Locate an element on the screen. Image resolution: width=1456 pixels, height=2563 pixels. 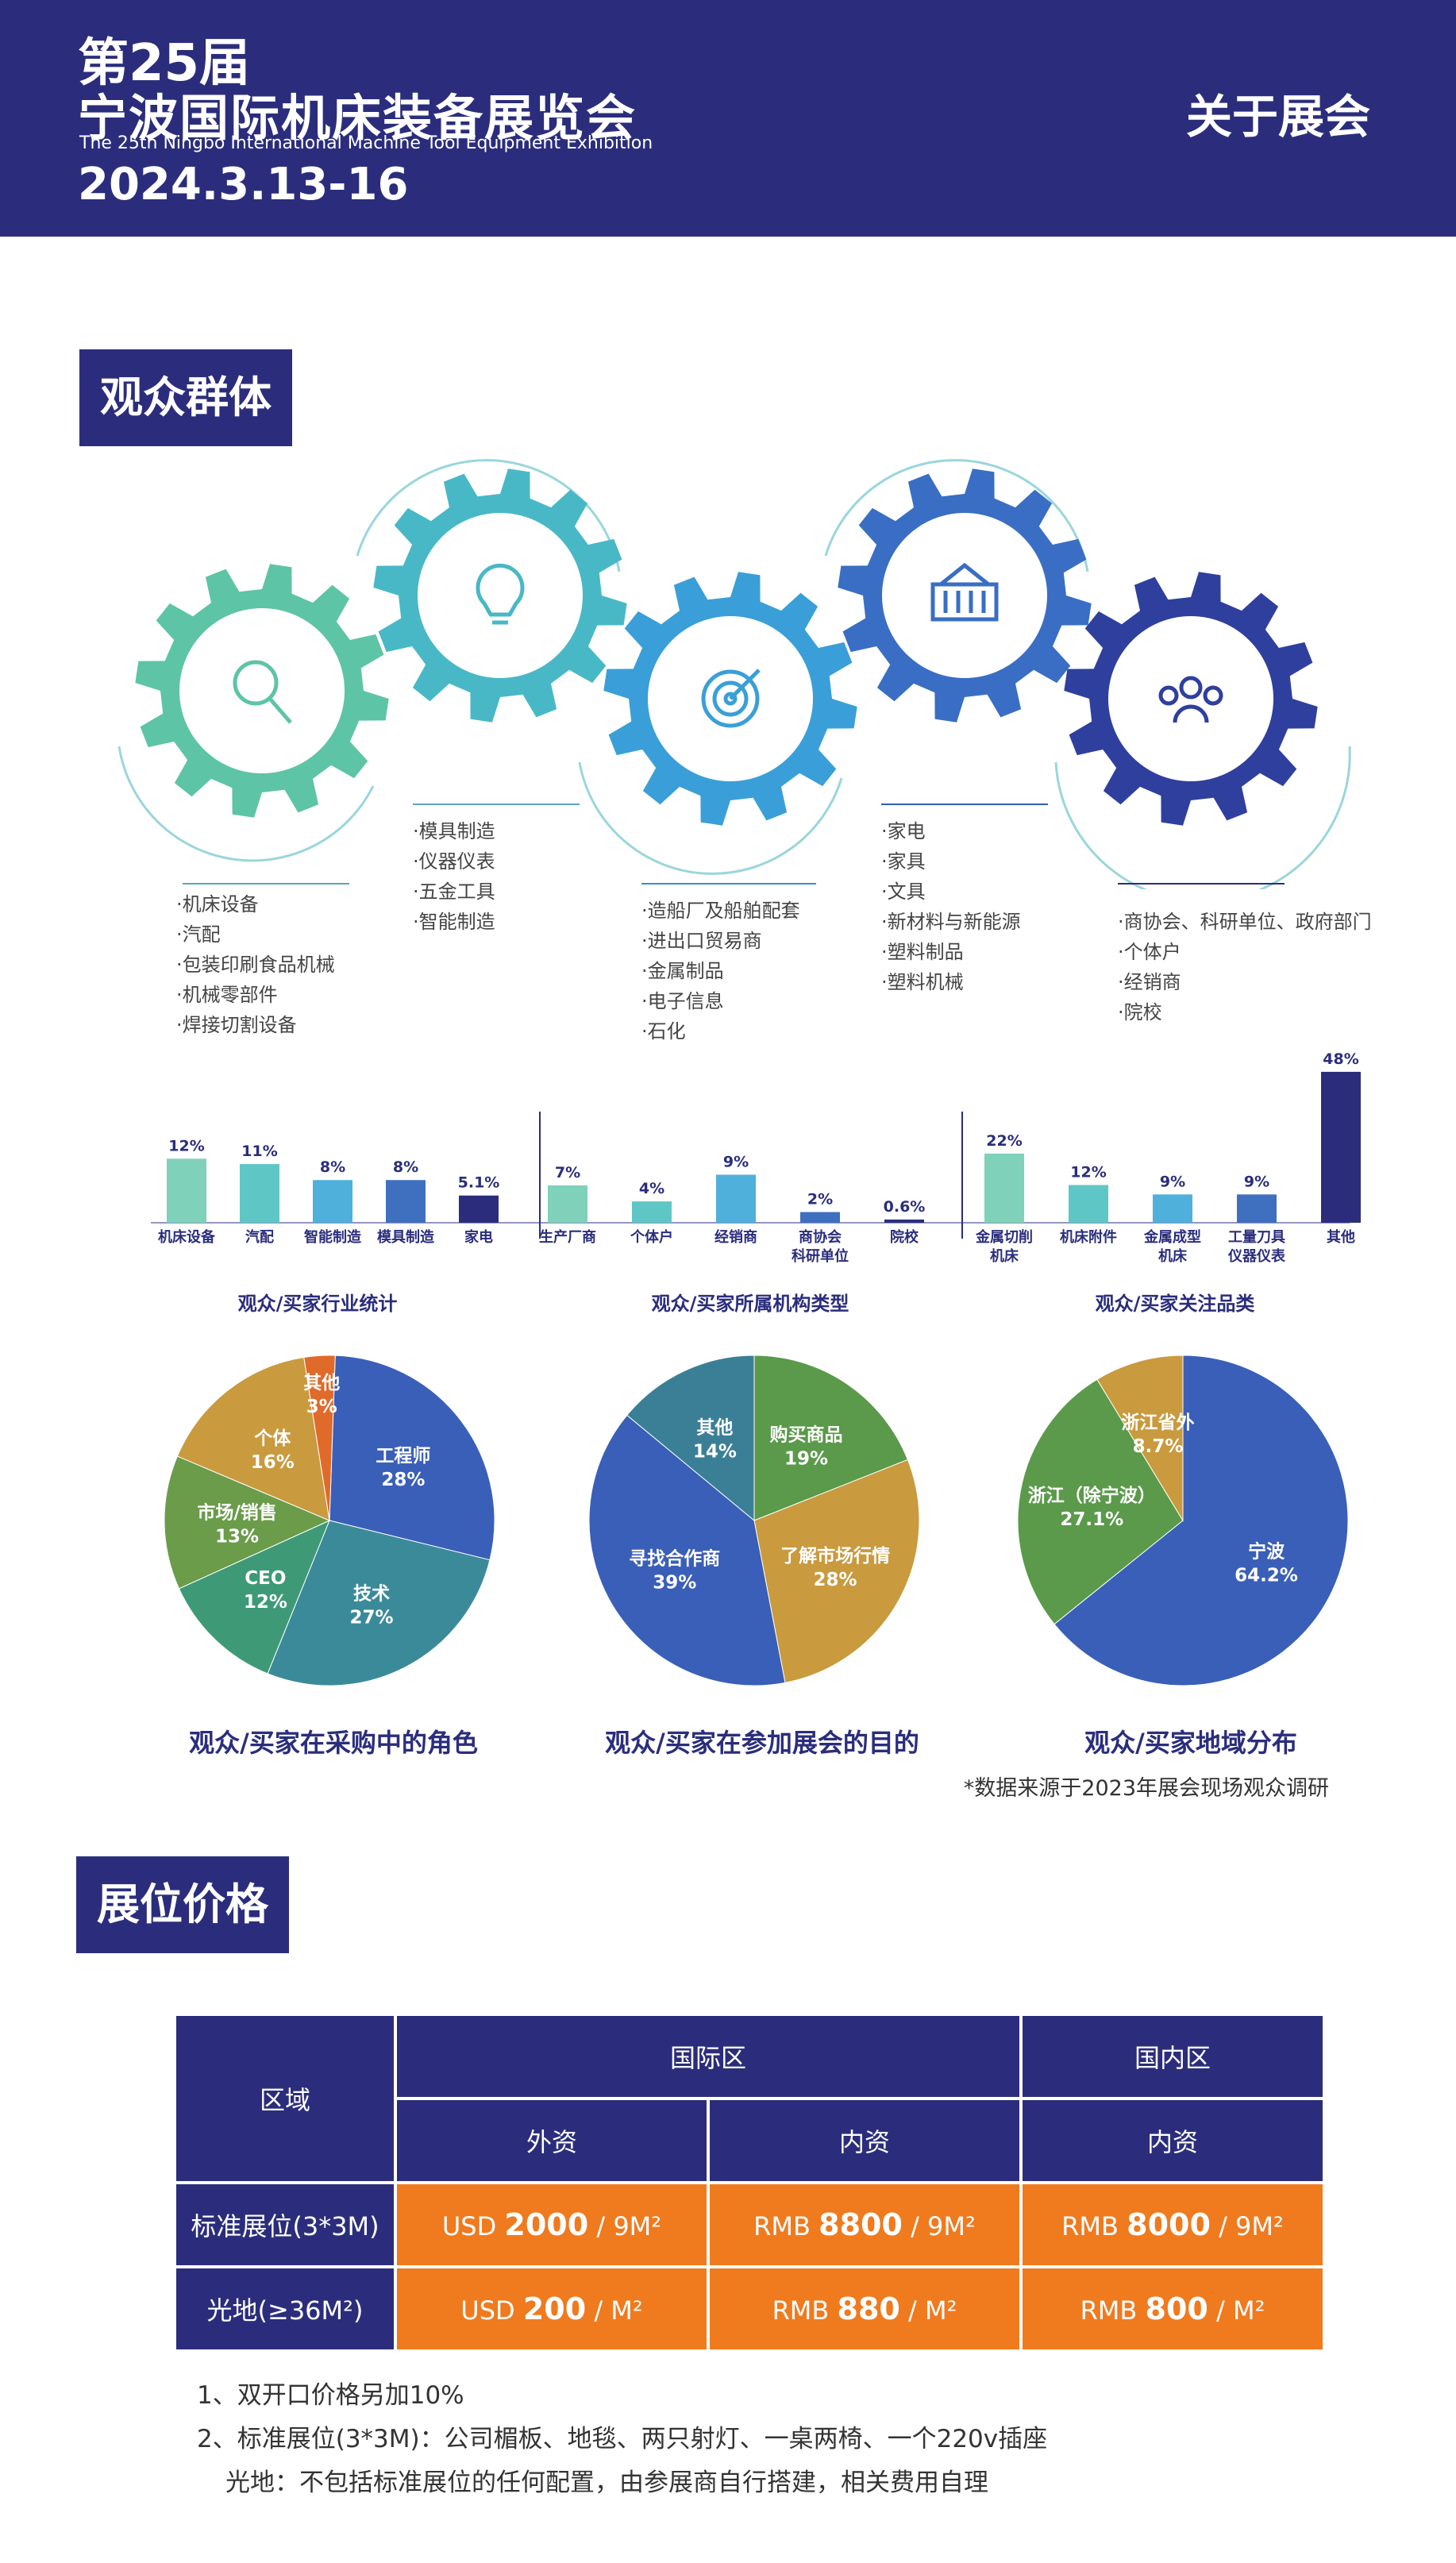
people-icon is located at coordinates (1190, 699).